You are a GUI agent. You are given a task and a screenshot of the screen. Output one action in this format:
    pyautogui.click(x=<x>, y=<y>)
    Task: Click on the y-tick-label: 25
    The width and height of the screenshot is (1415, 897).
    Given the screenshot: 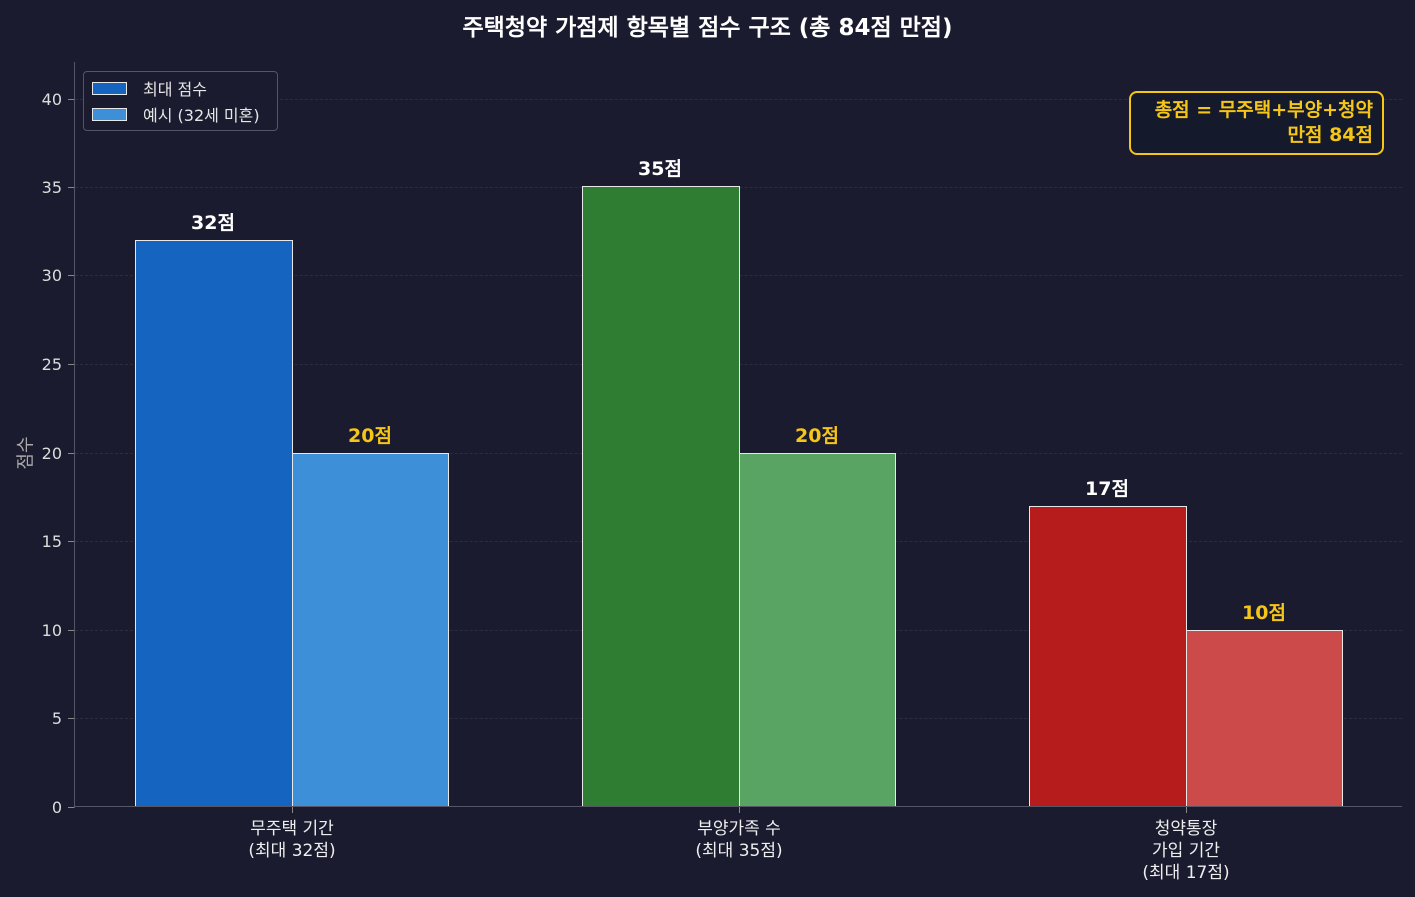 What is the action you would take?
    pyautogui.click(x=51, y=364)
    